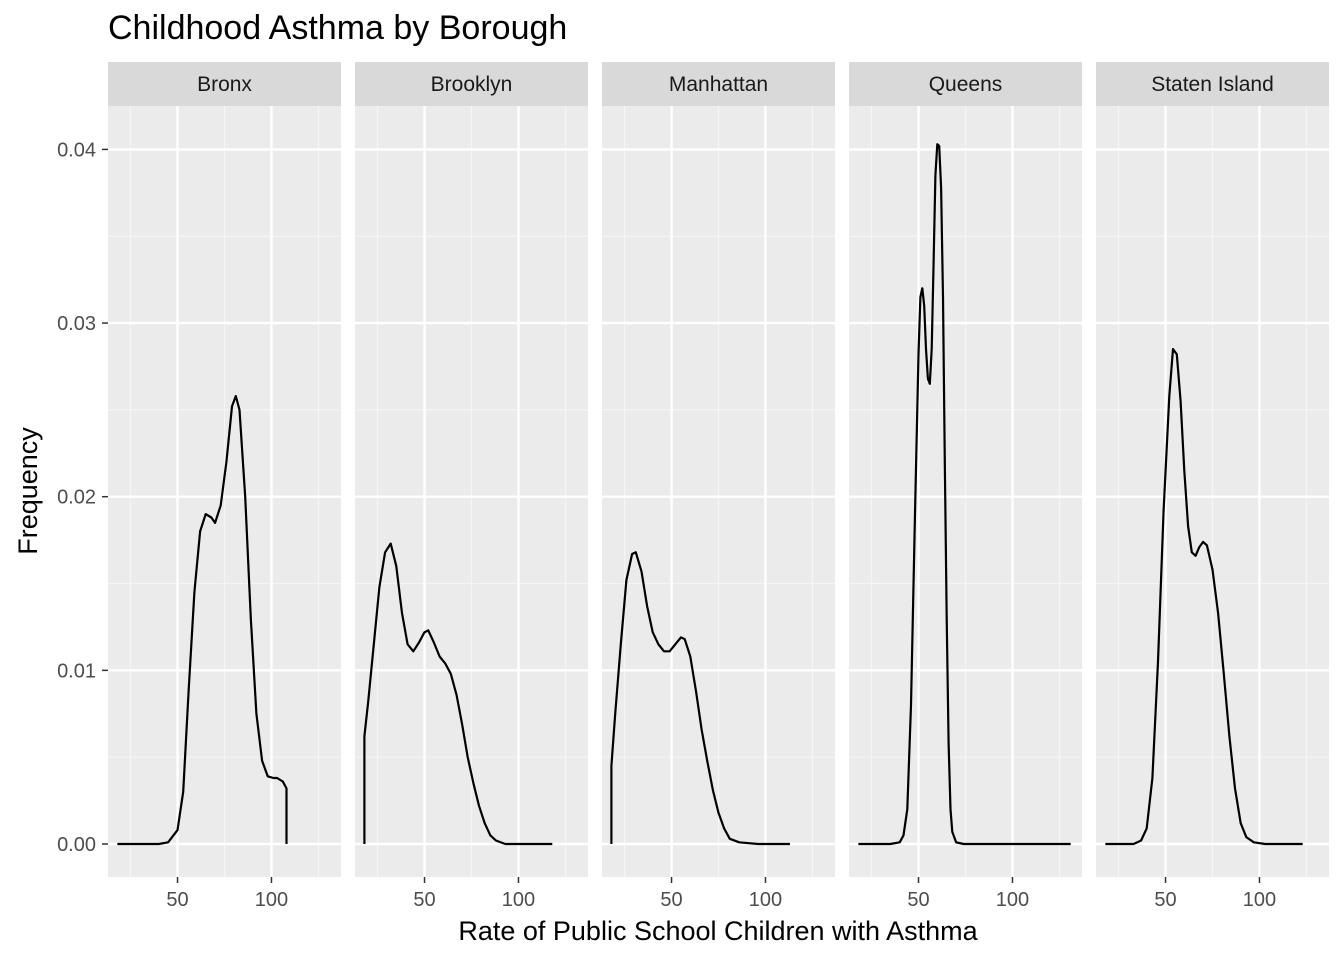 The image size is (1344, 960). Describe the element at coordinates (76, 324) in the screenshot. I see `y-tick-label: 0.03` at that location.